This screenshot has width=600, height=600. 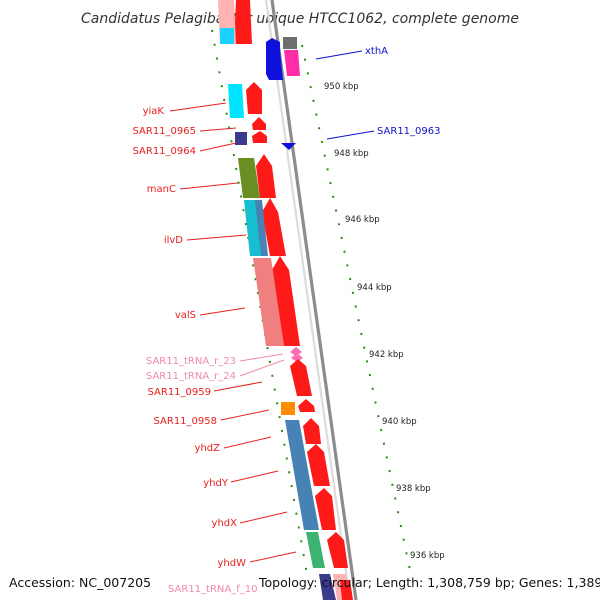 I want to click on label-yiaK: yiaK, so click(x=154, y=111).